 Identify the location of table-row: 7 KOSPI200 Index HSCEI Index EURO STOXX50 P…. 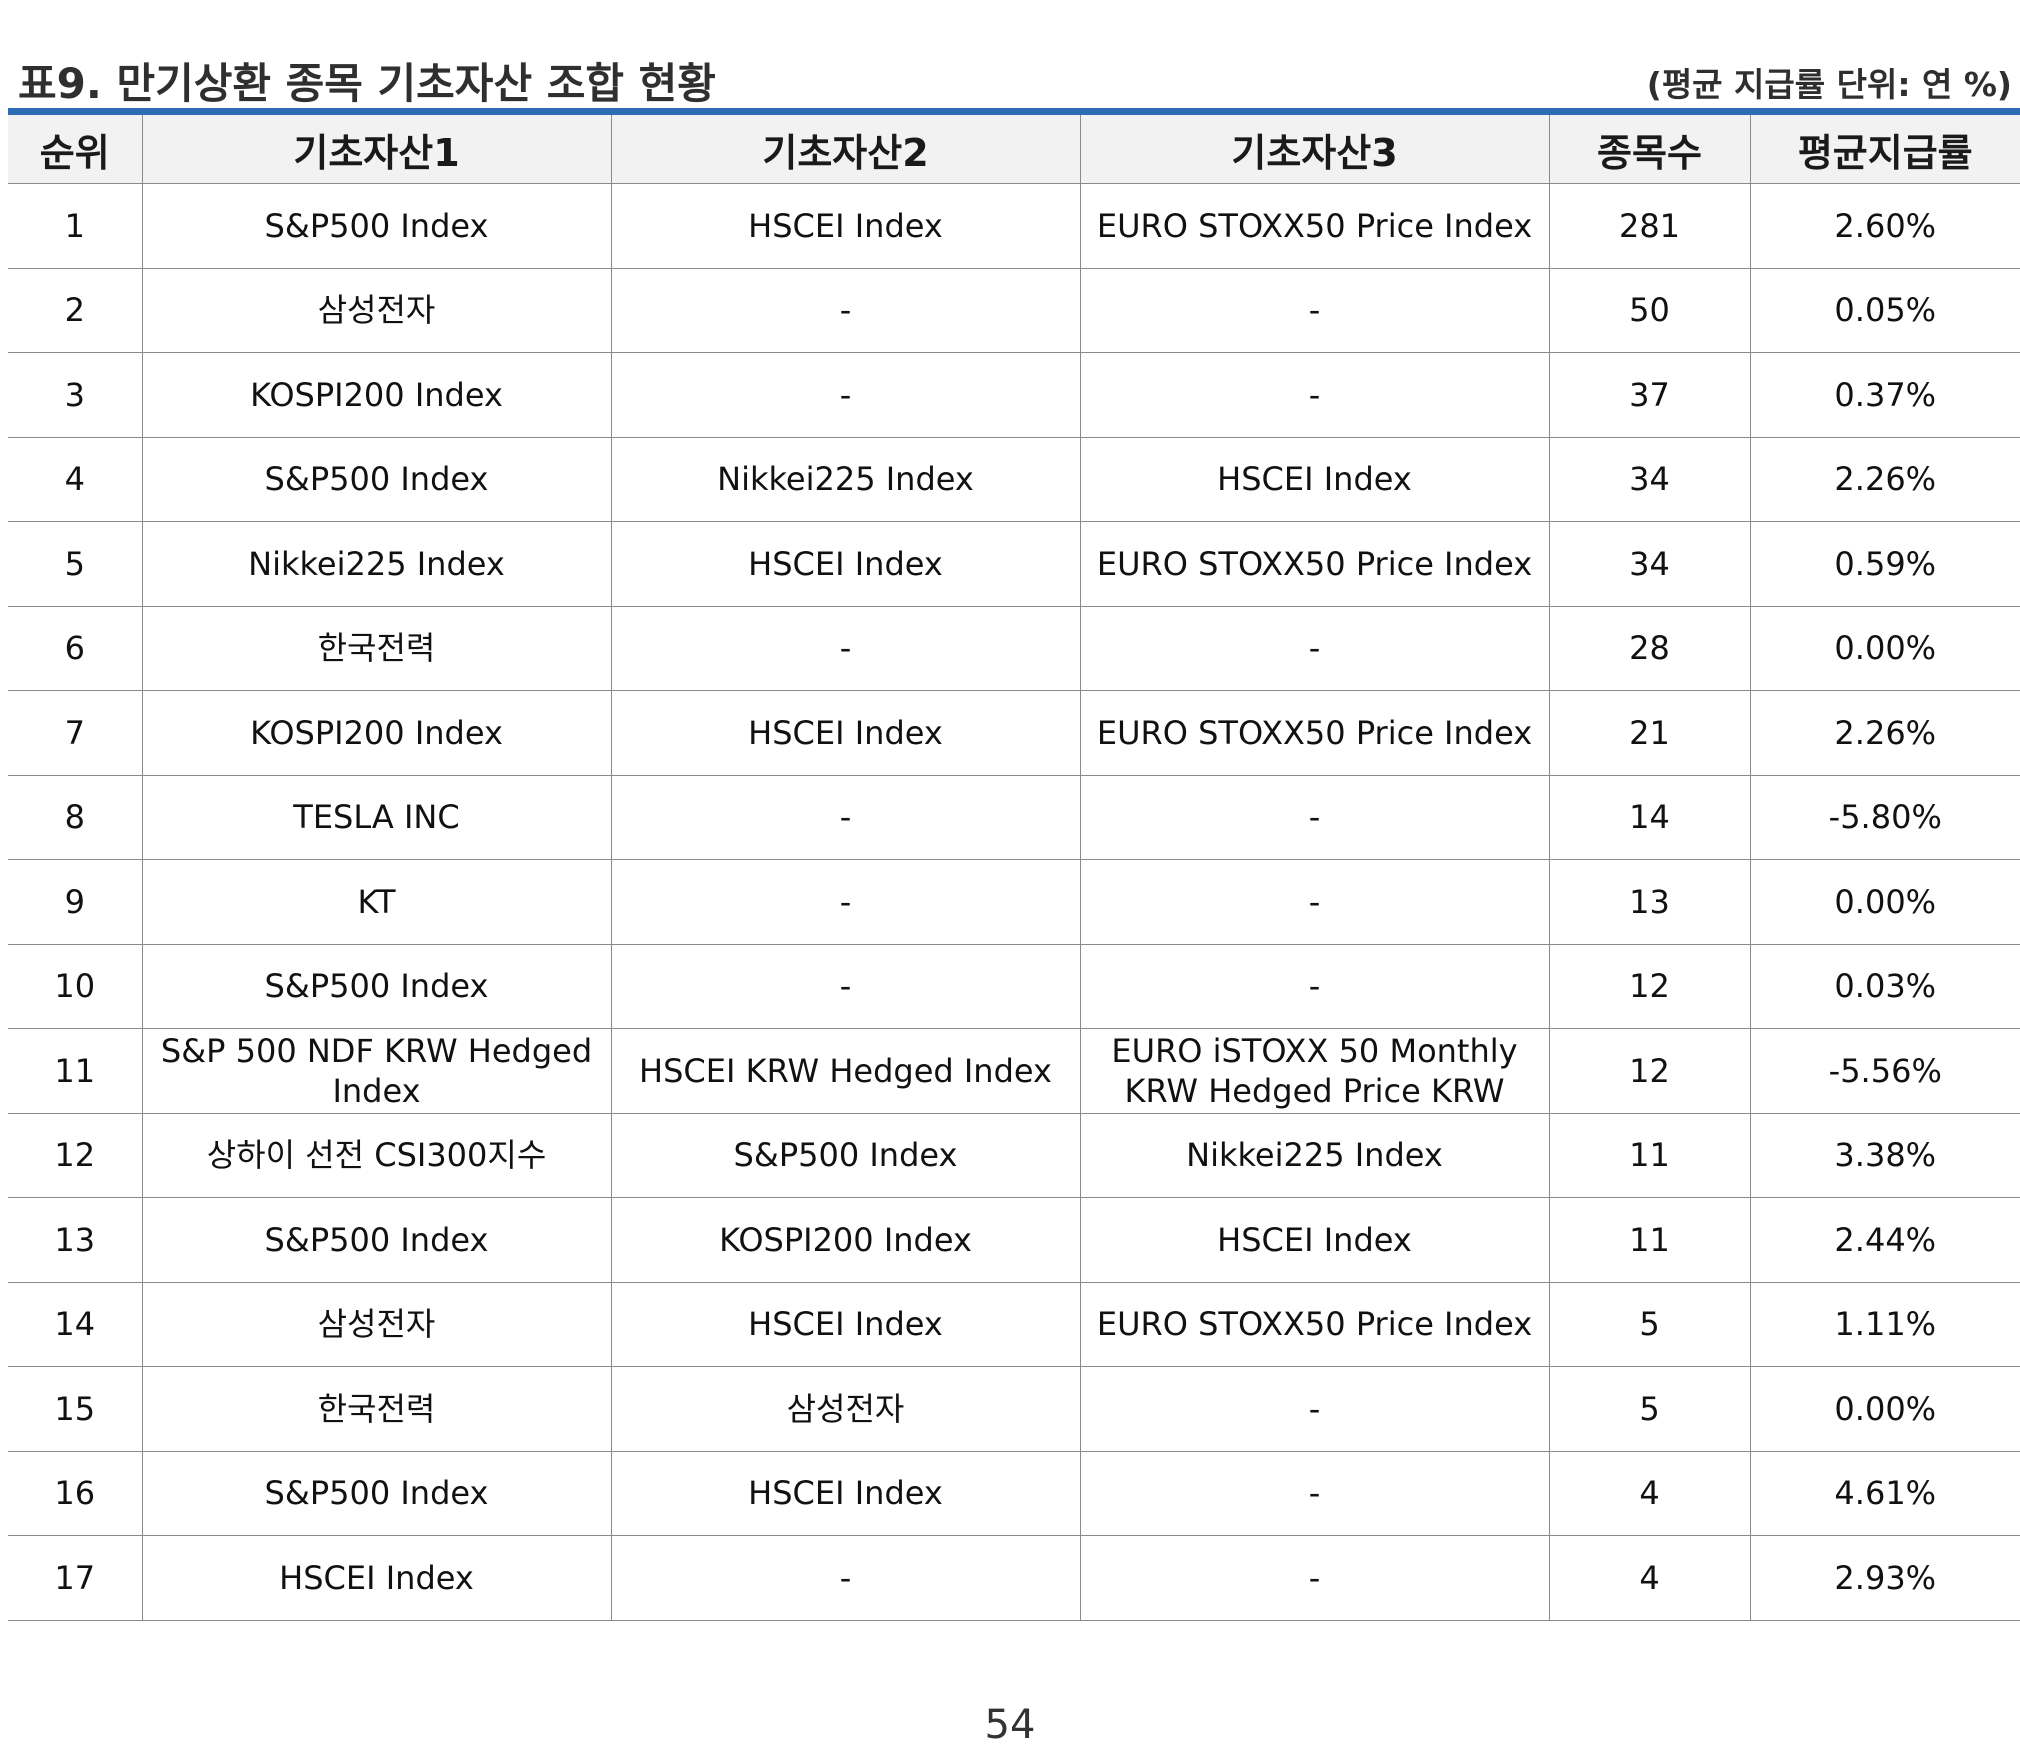
(1014, 733).